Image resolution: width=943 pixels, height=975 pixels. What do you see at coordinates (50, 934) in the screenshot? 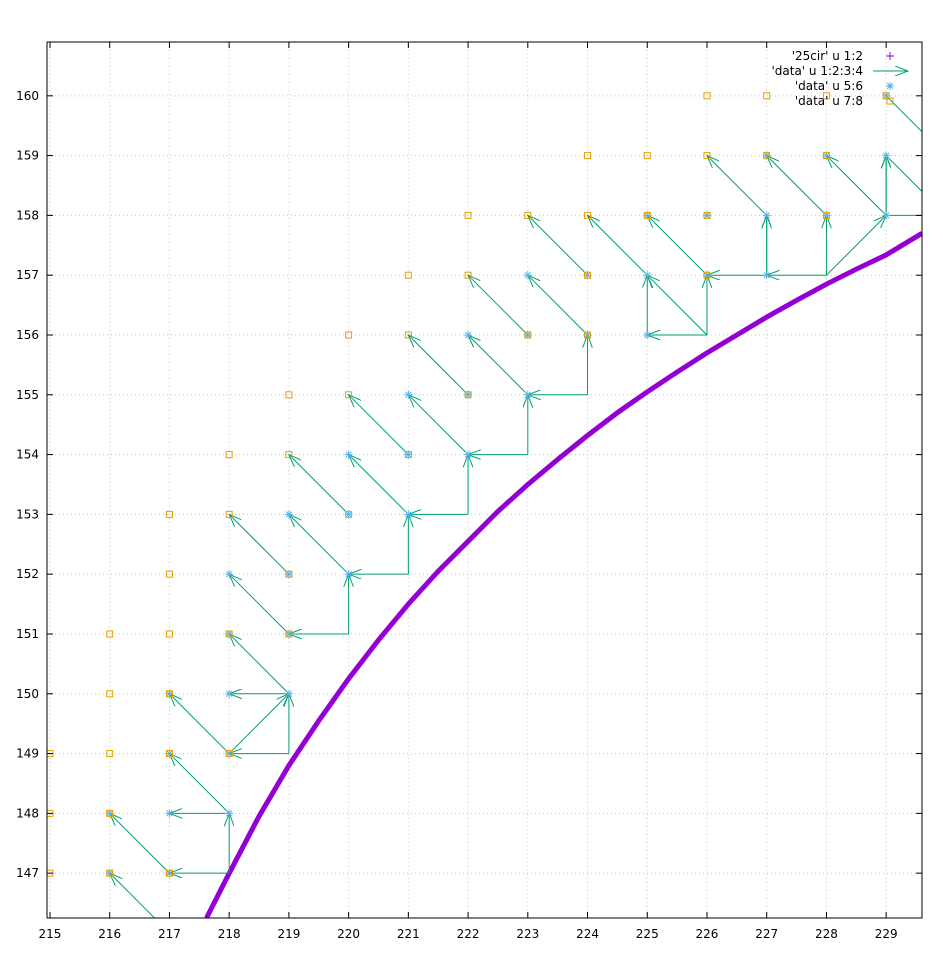
I see `x-tick-label: 215` at bounding box center [50, 934].